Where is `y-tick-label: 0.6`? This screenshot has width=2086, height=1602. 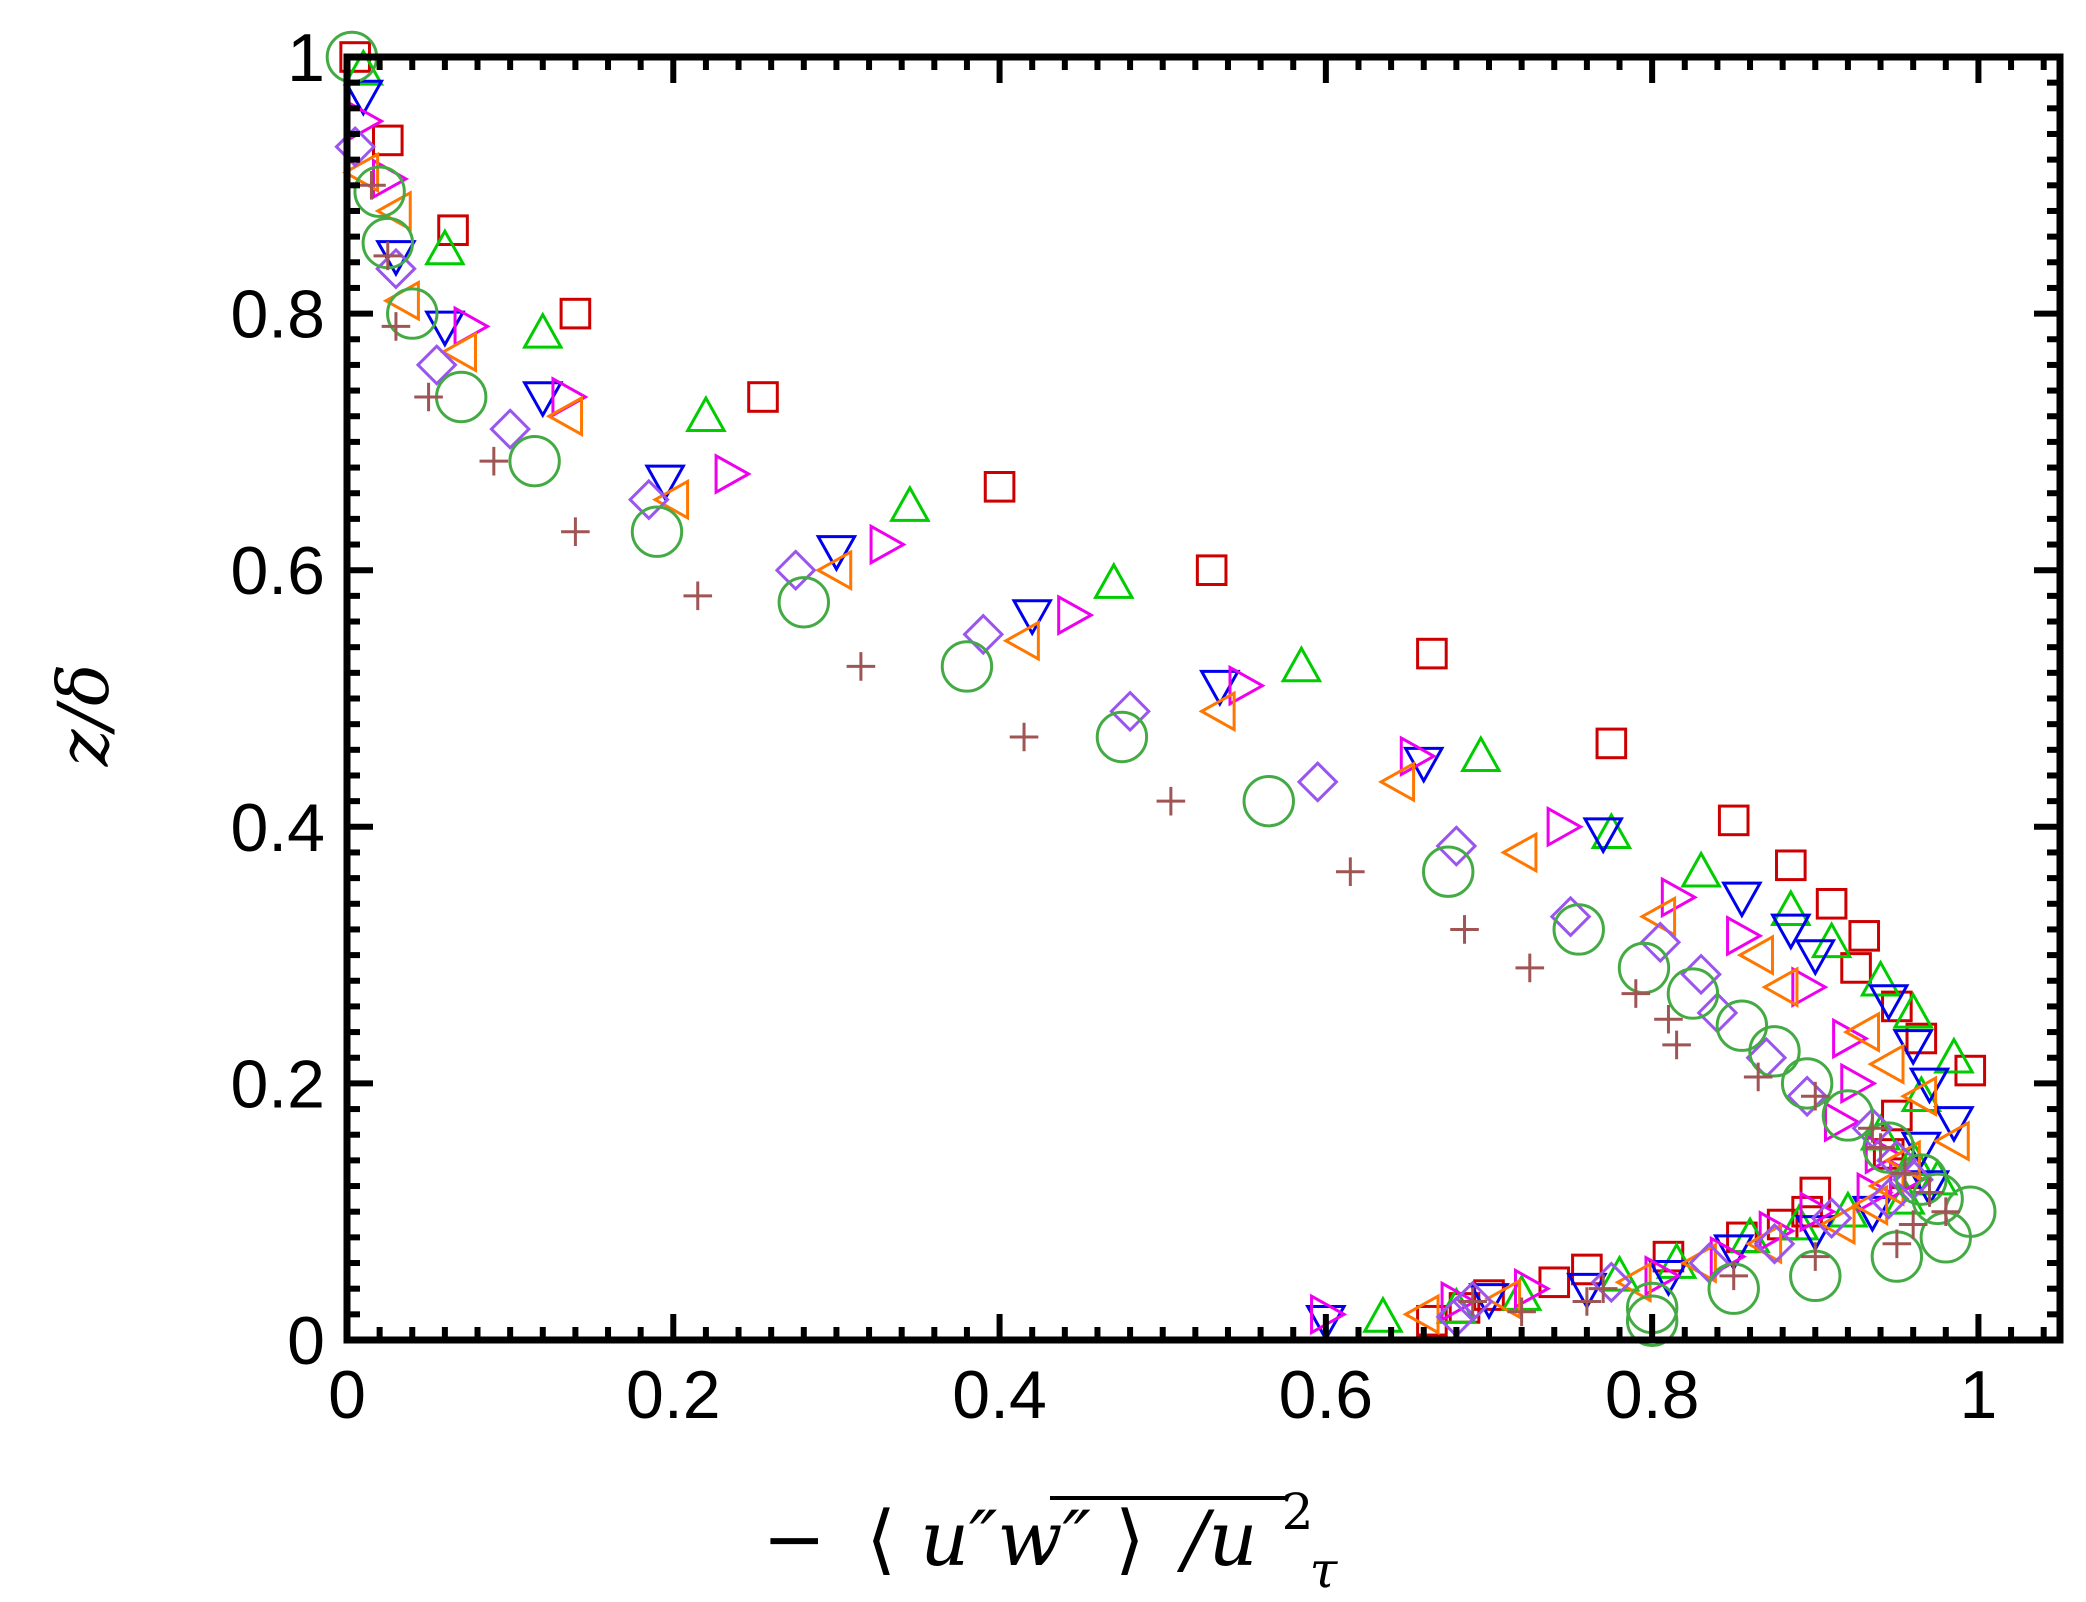
y-tick-label: 0.6 is located at coordinates (277, 571).